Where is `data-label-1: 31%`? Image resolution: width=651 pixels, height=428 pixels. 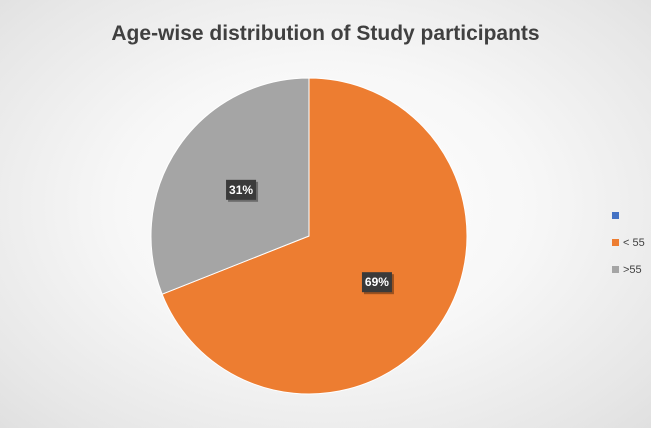 data-label-1: 31% is located at coordinates (242, 190).